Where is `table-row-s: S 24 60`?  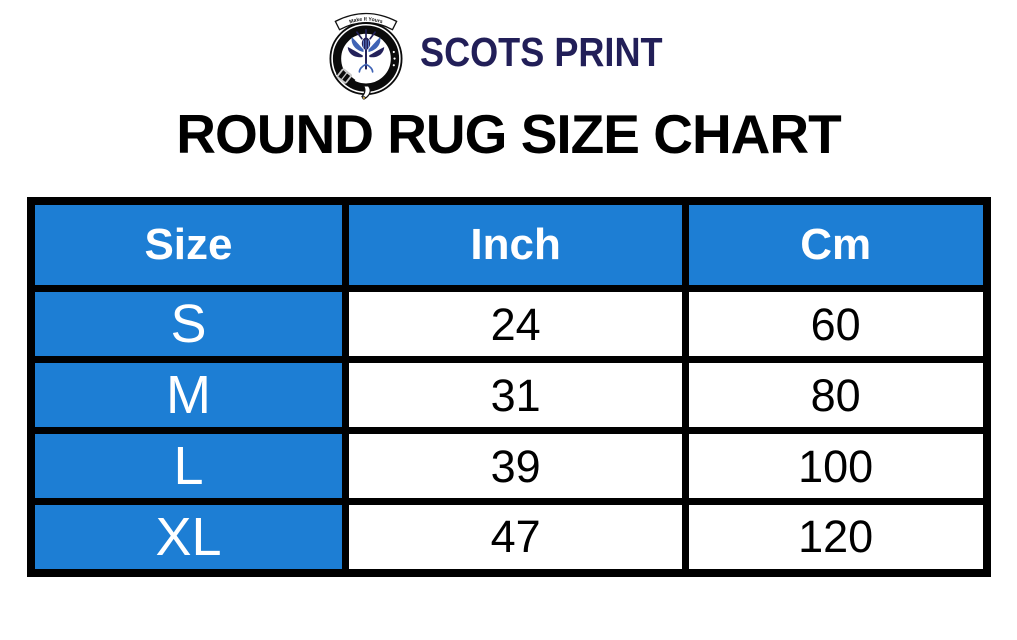
table-row-s: S 24 60 is located at coordinates (508, 324).